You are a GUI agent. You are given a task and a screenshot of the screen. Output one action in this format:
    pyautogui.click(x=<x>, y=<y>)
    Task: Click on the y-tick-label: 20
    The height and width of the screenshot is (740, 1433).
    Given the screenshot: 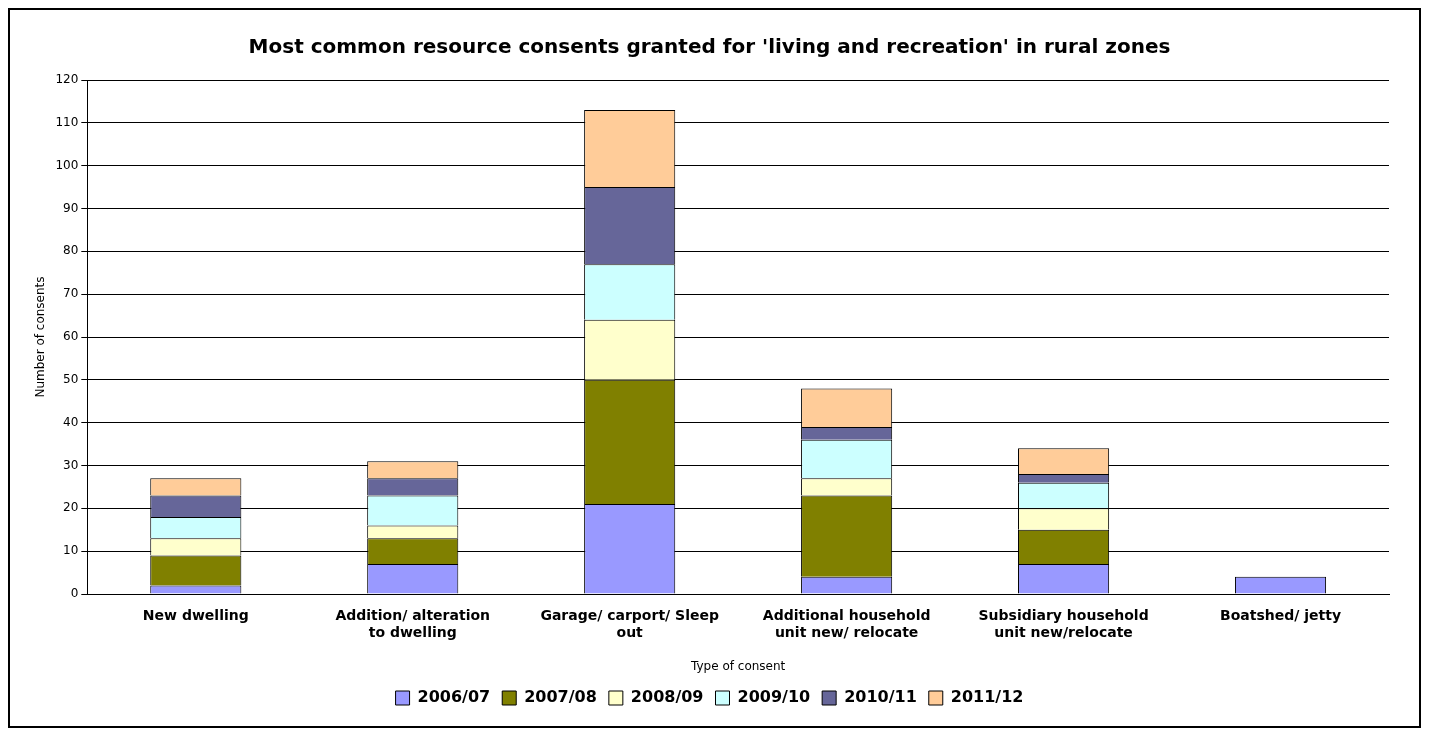 What is the action you would take?
    pyautogui.click(x=71, y=507)
    